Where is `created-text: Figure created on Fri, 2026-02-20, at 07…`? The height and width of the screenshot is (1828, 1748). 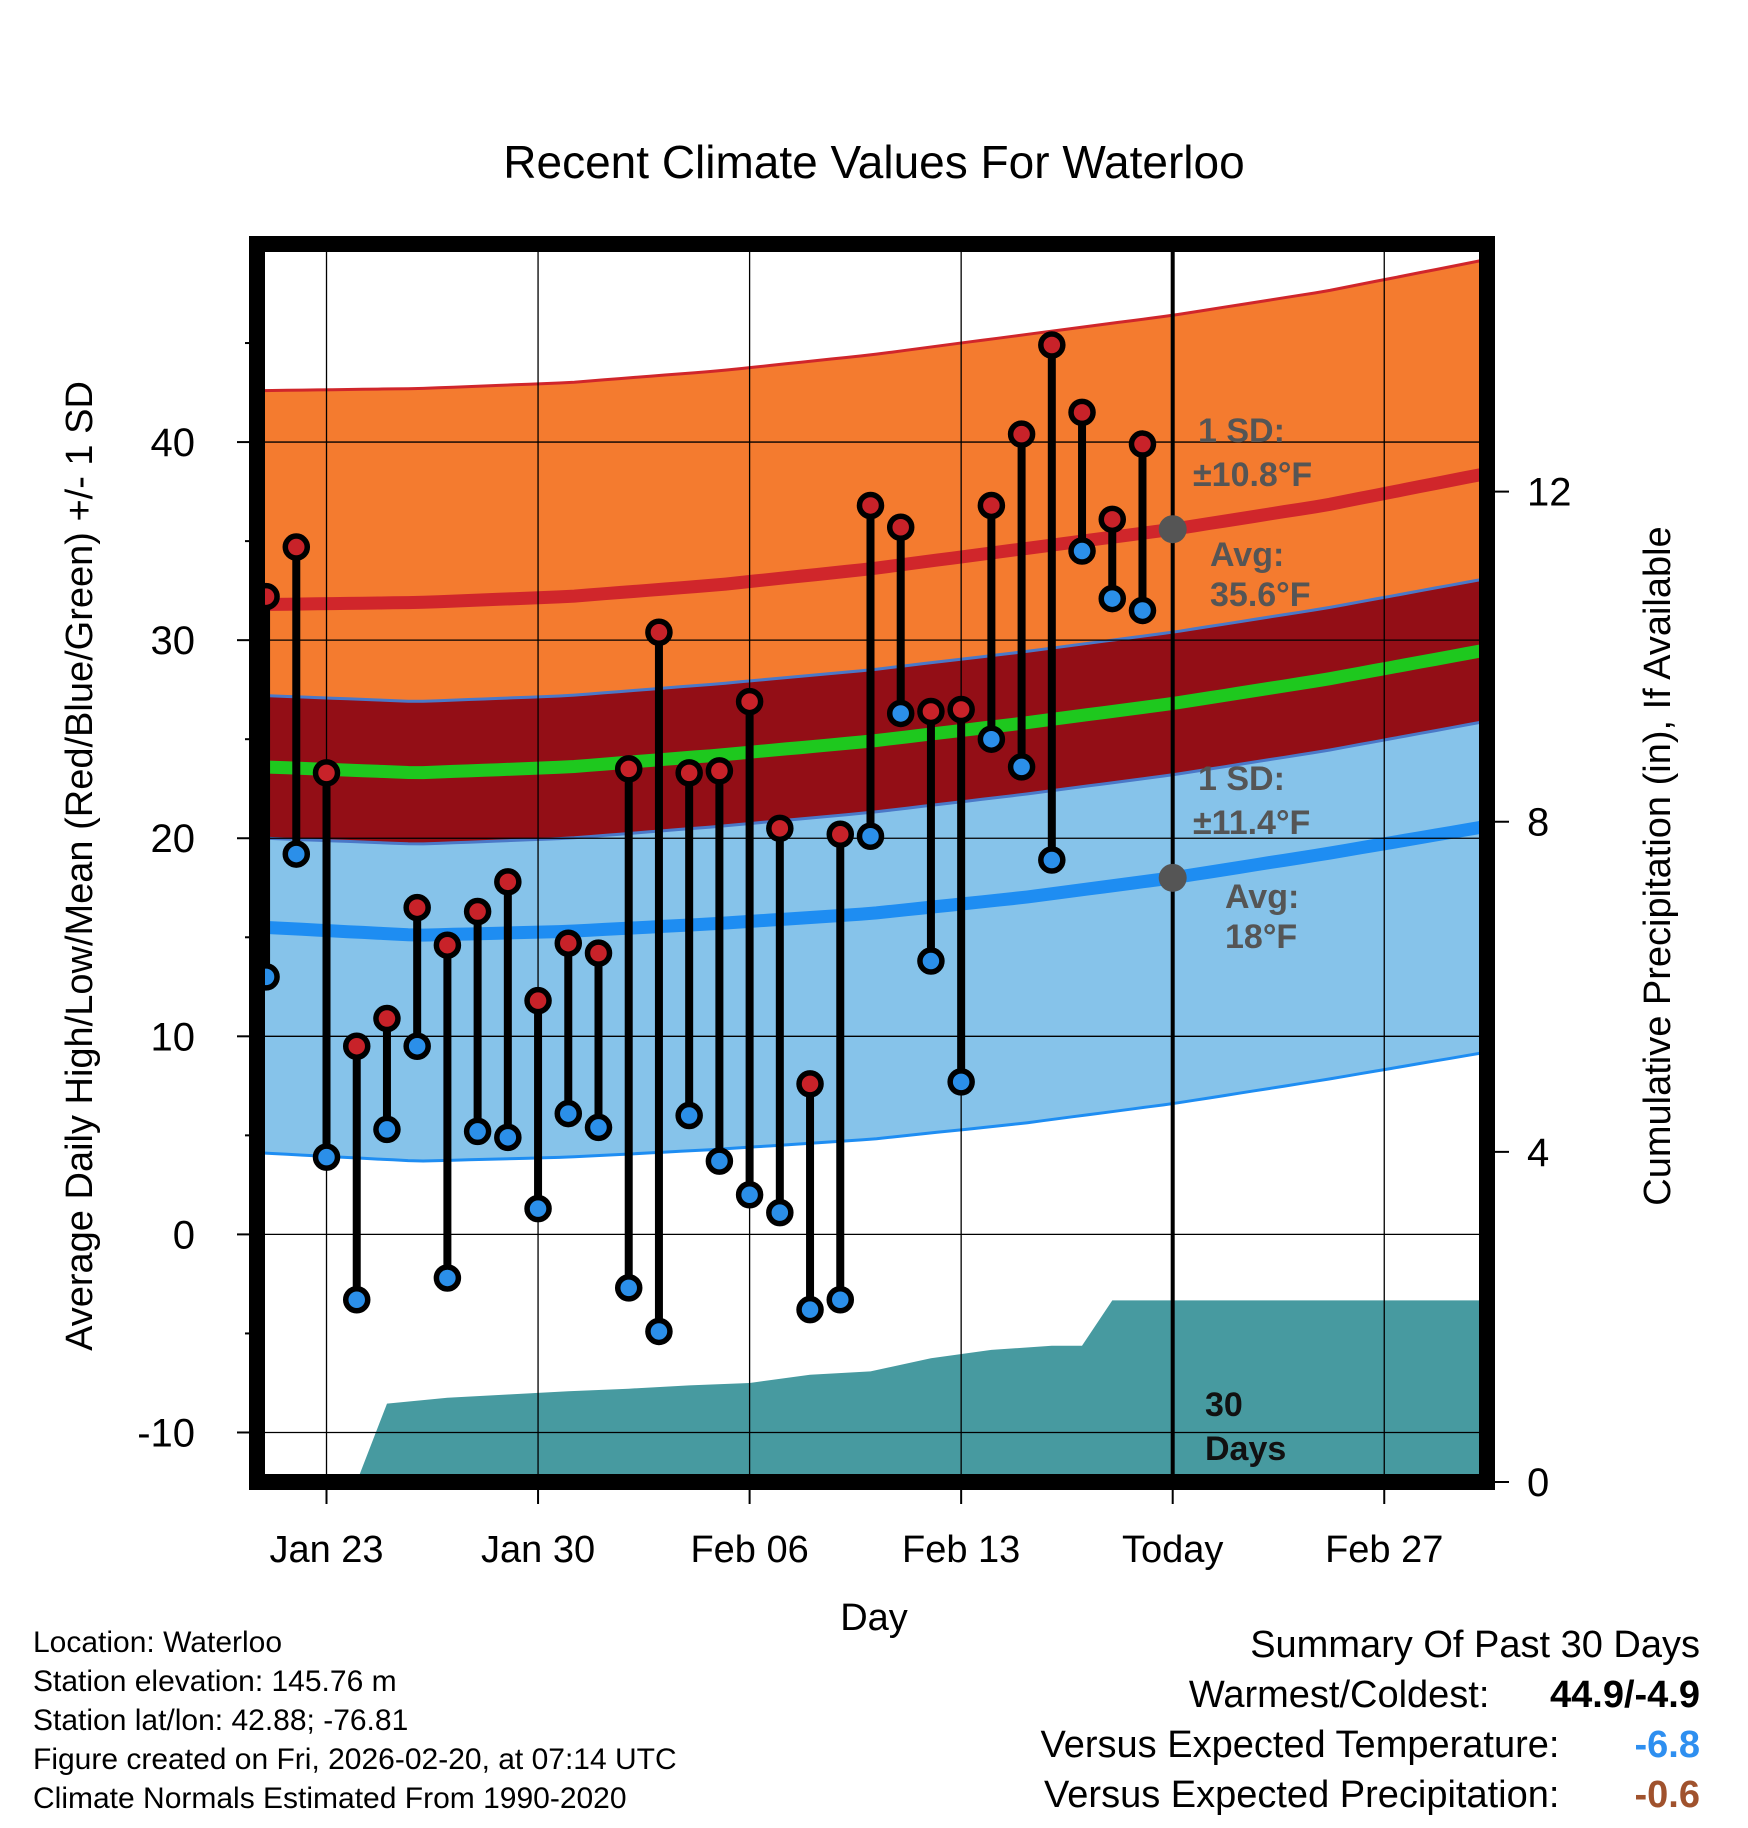
created-text: Figure created on Fri, 2026-02-20, at 07… is located at coordinates (355, 1759).